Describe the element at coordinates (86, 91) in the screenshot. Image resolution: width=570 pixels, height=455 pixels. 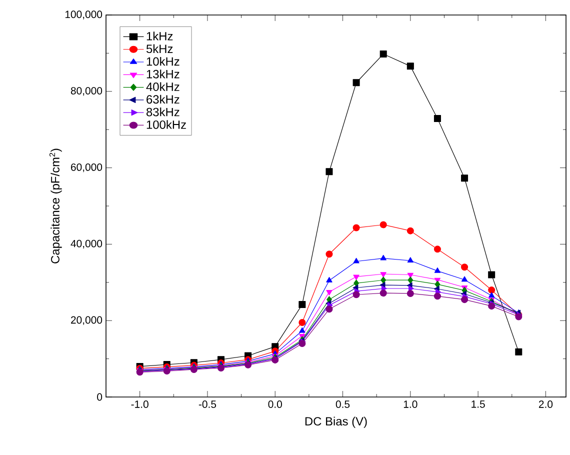
I see `y-tick-label: 80,000` at that location.